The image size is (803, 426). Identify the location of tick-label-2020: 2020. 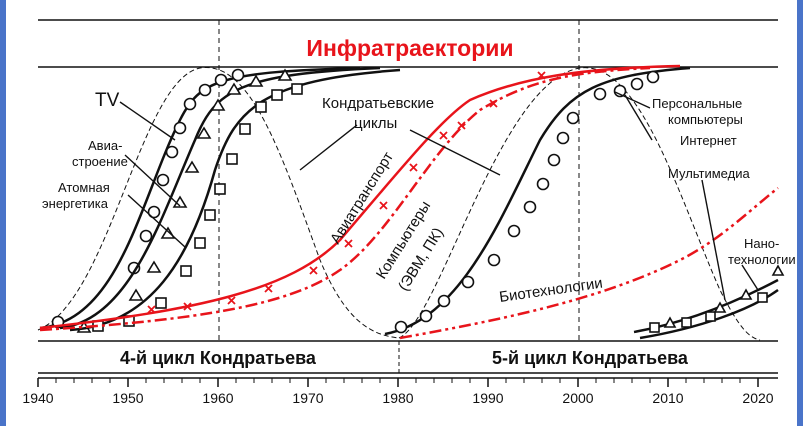
(757, 398).